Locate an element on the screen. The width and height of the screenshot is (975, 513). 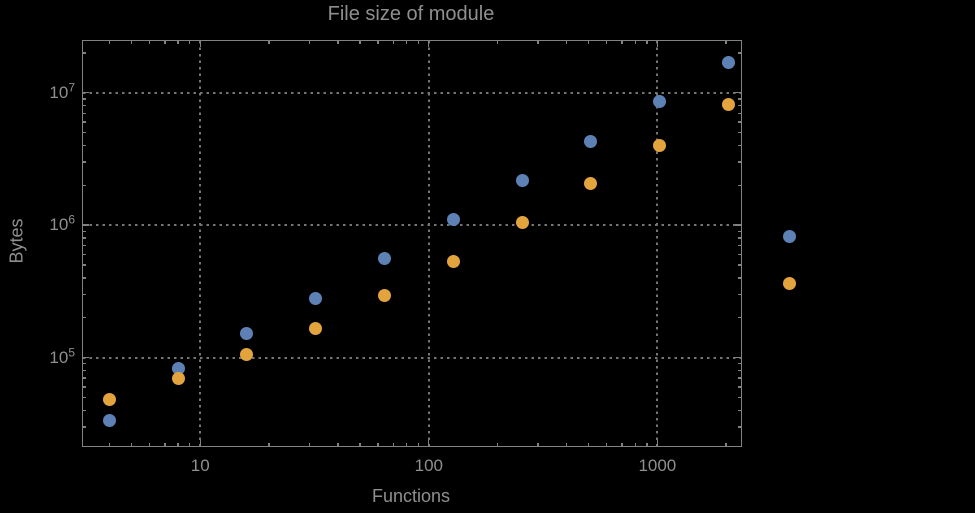
x-axis-label: Functions is located at coordinates (411, 496).